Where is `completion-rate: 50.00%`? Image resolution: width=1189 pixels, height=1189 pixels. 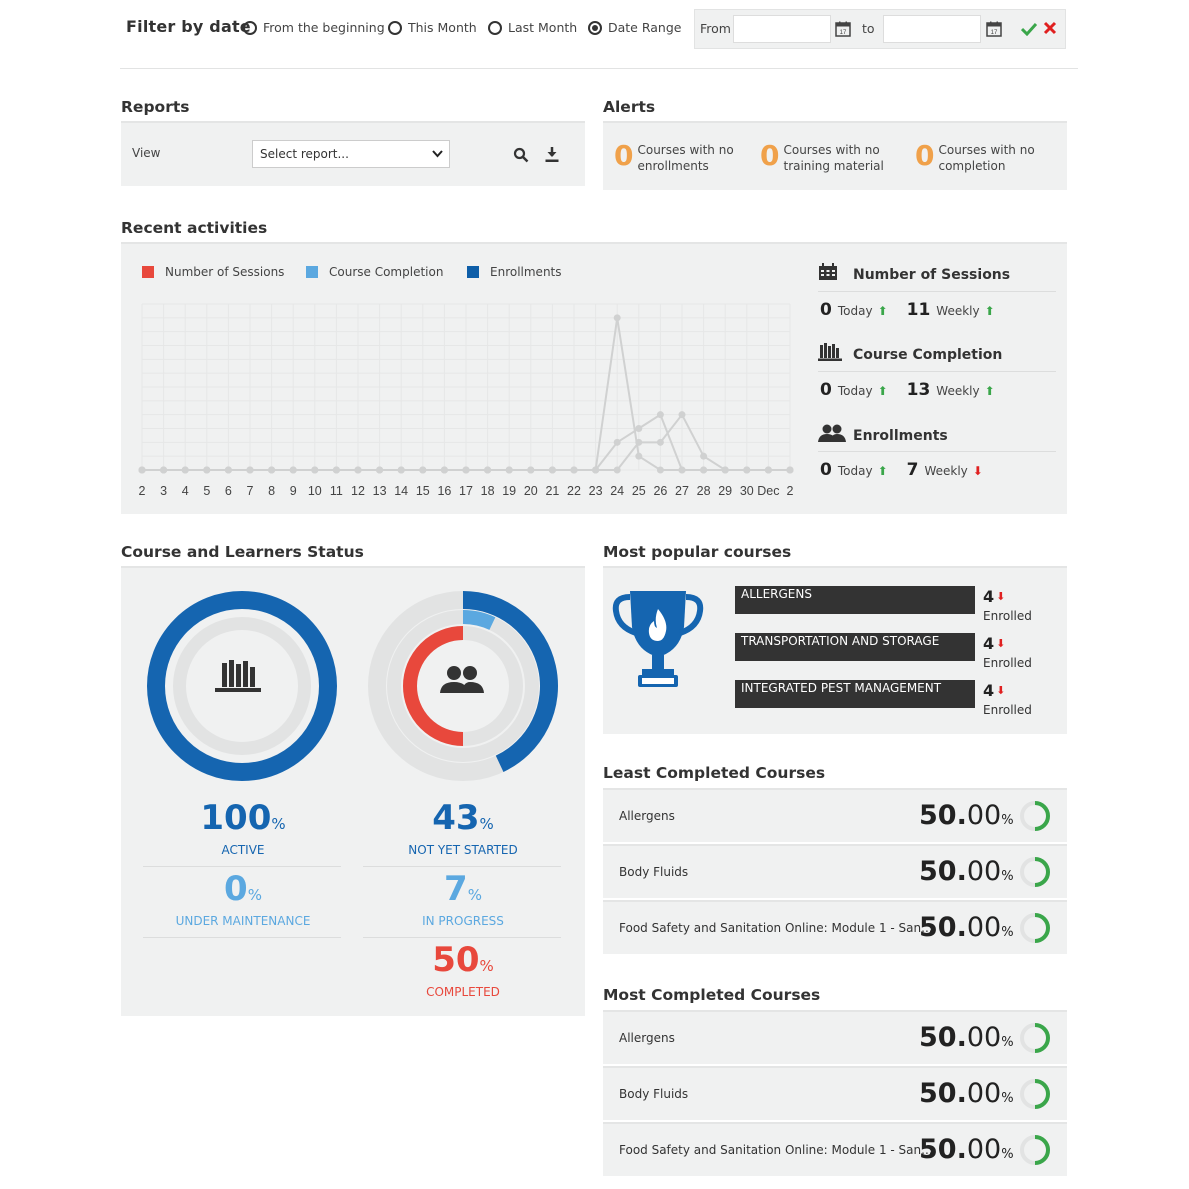 completion-rate: 50.00% is located at coordinates (966, 1093).